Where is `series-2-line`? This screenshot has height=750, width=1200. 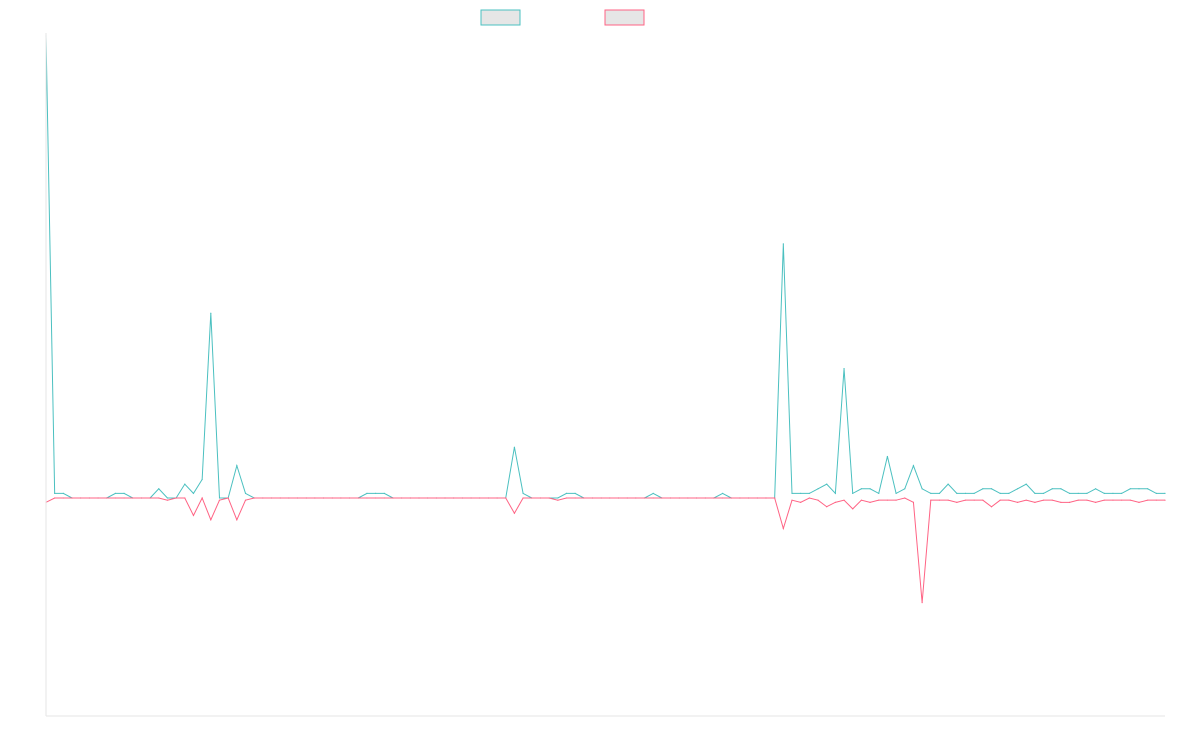
series-2-line is located at coordinates (605, 549).